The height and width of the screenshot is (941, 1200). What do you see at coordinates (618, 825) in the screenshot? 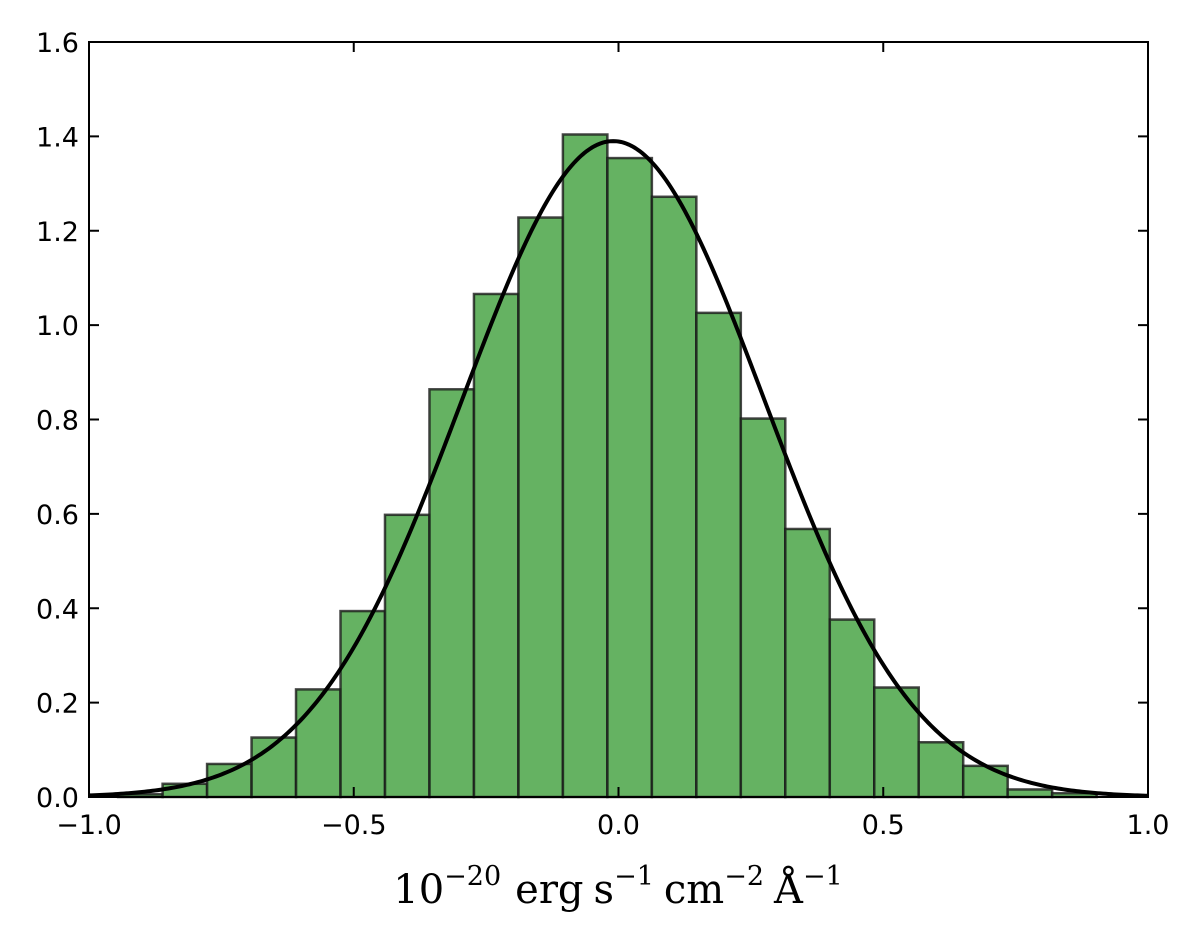
I see `x-tick-label: 0.0` at bounding box center [618, 825].